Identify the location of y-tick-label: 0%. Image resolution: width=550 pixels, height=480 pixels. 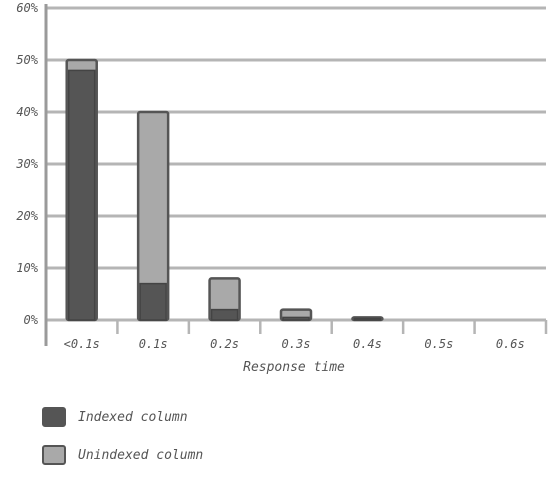
(31, 320).